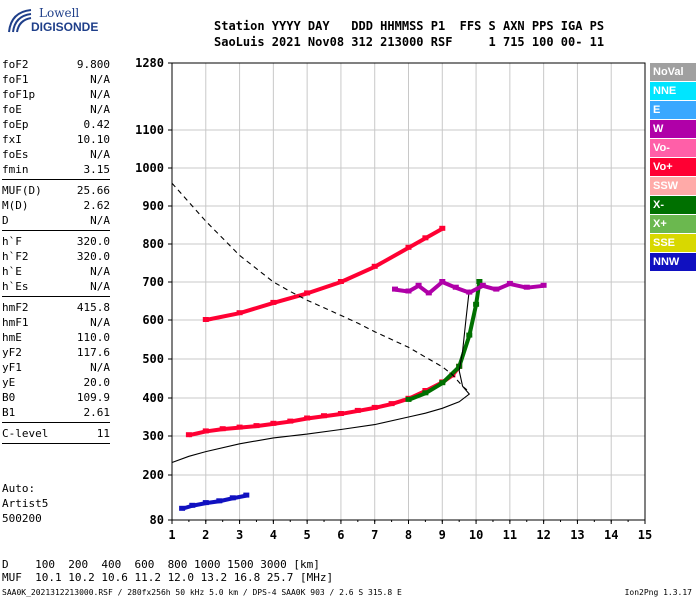 Image resolution: width=700 pixels, height=600 pixels. I want to click on param-row: D N/A, so click(56, 220).